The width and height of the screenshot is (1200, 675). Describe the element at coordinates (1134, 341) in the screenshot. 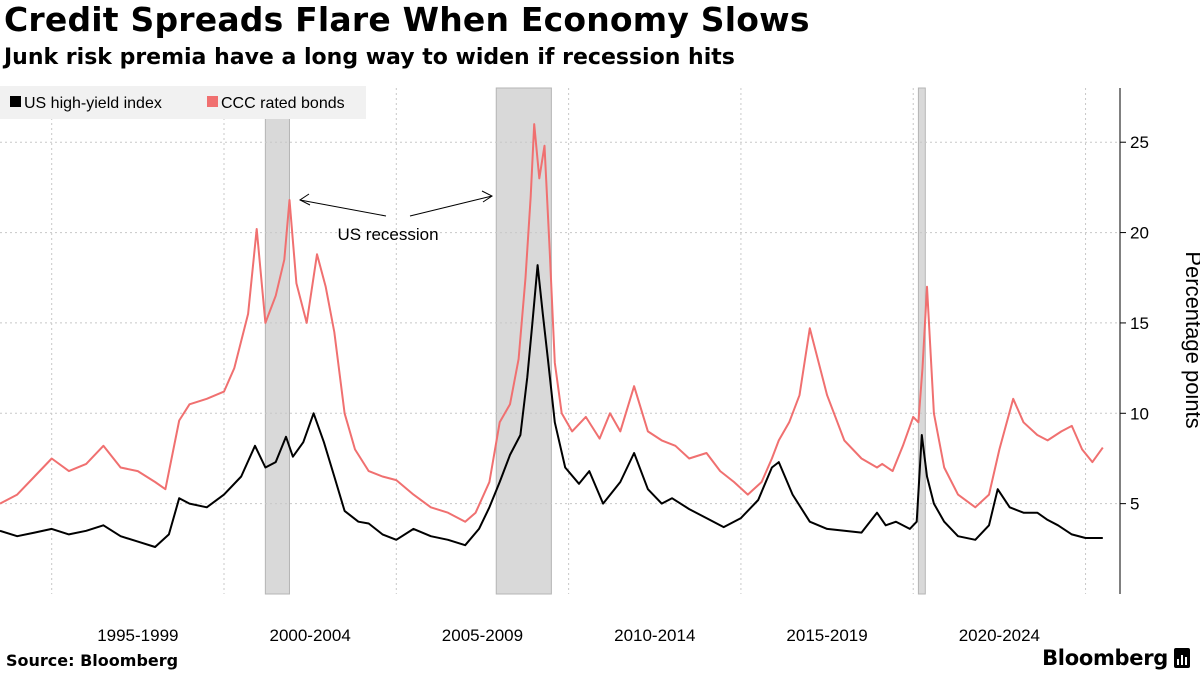

I see `y-axis: 5 10 15 20 25` at that location.